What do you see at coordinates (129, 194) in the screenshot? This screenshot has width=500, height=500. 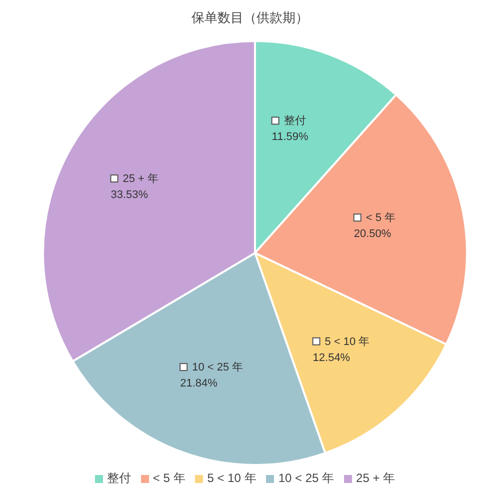 I see `data-label: 33.53%` at bounding box center [129, 194].